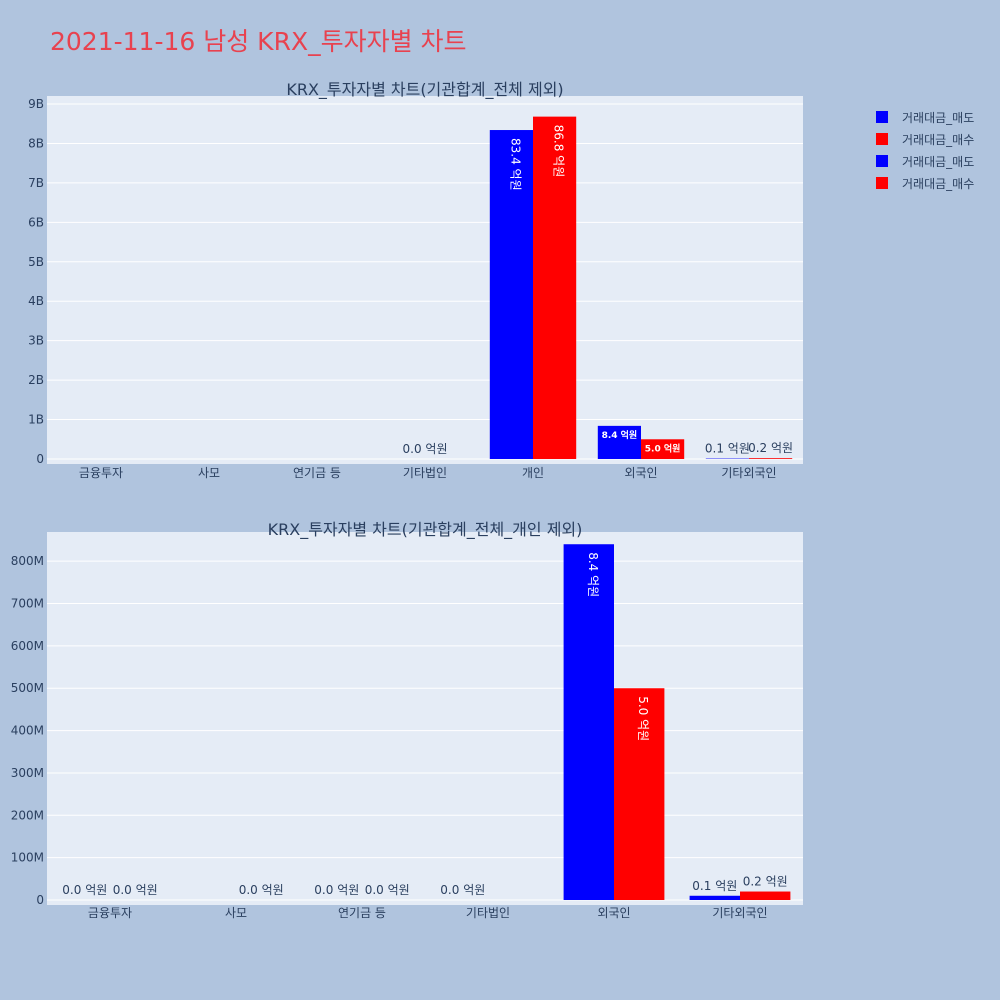  Describe the element at coordinates (27, 646) in the screenshot. I see `y-tick-label: 600M` at that location.